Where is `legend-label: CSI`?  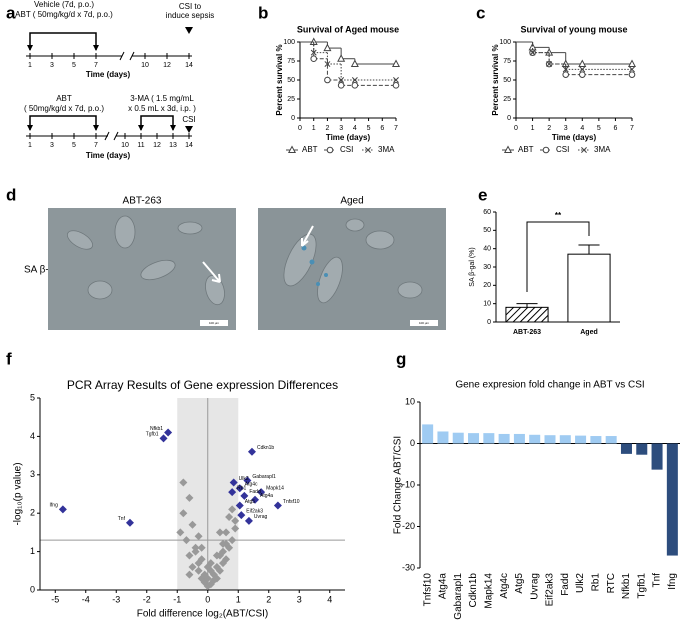 legend-label: CSI is located at coordinates (562, 149).